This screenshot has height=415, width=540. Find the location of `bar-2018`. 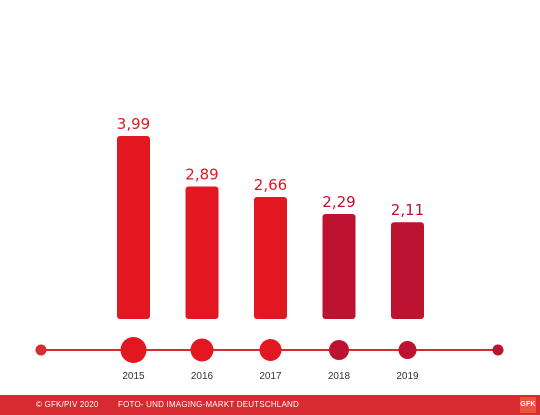

bar-2018 is located at coordinates (339, 266).